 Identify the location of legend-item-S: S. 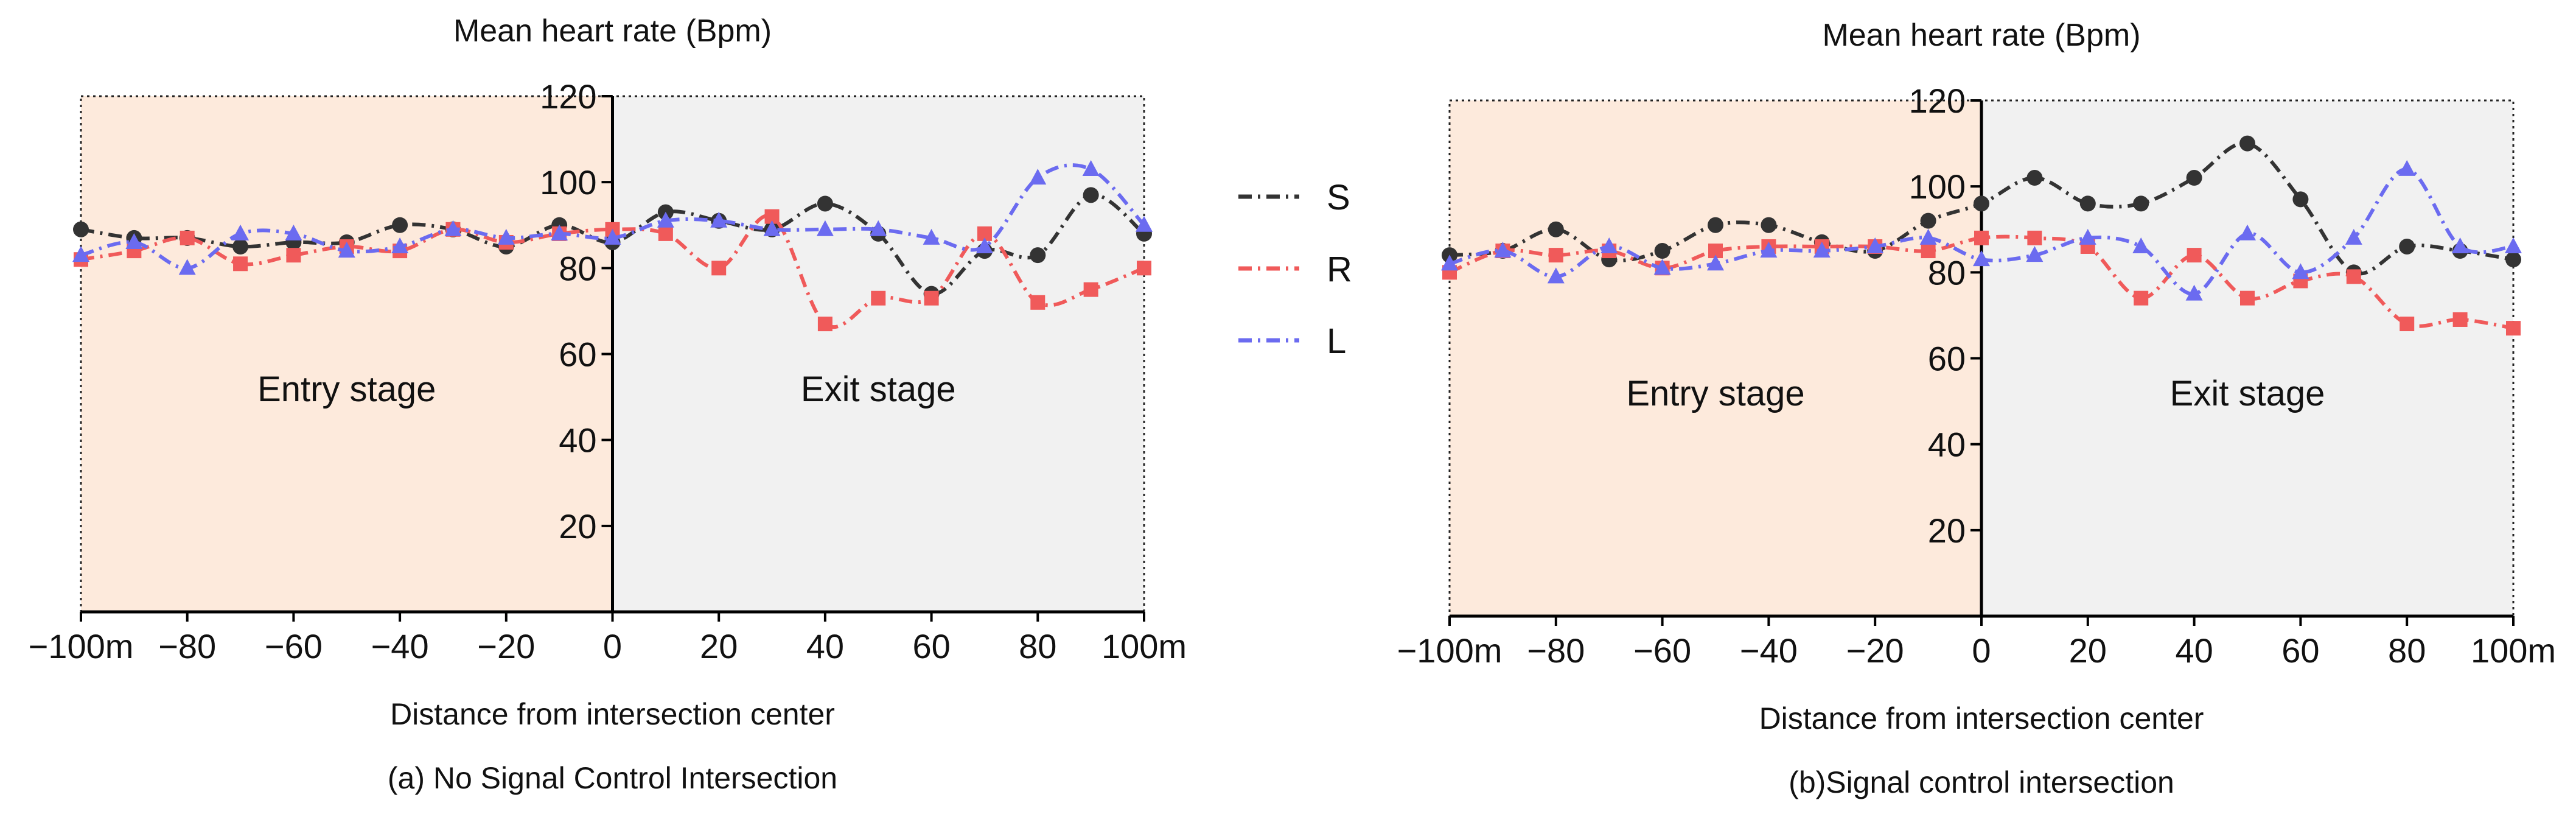
(1294, 197).